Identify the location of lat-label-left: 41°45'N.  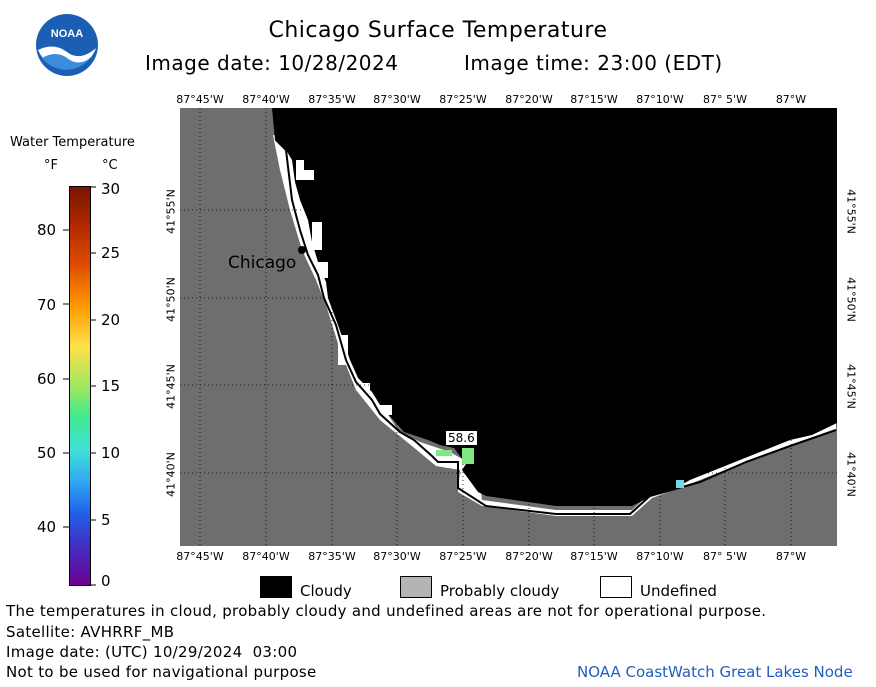
(171, 386).